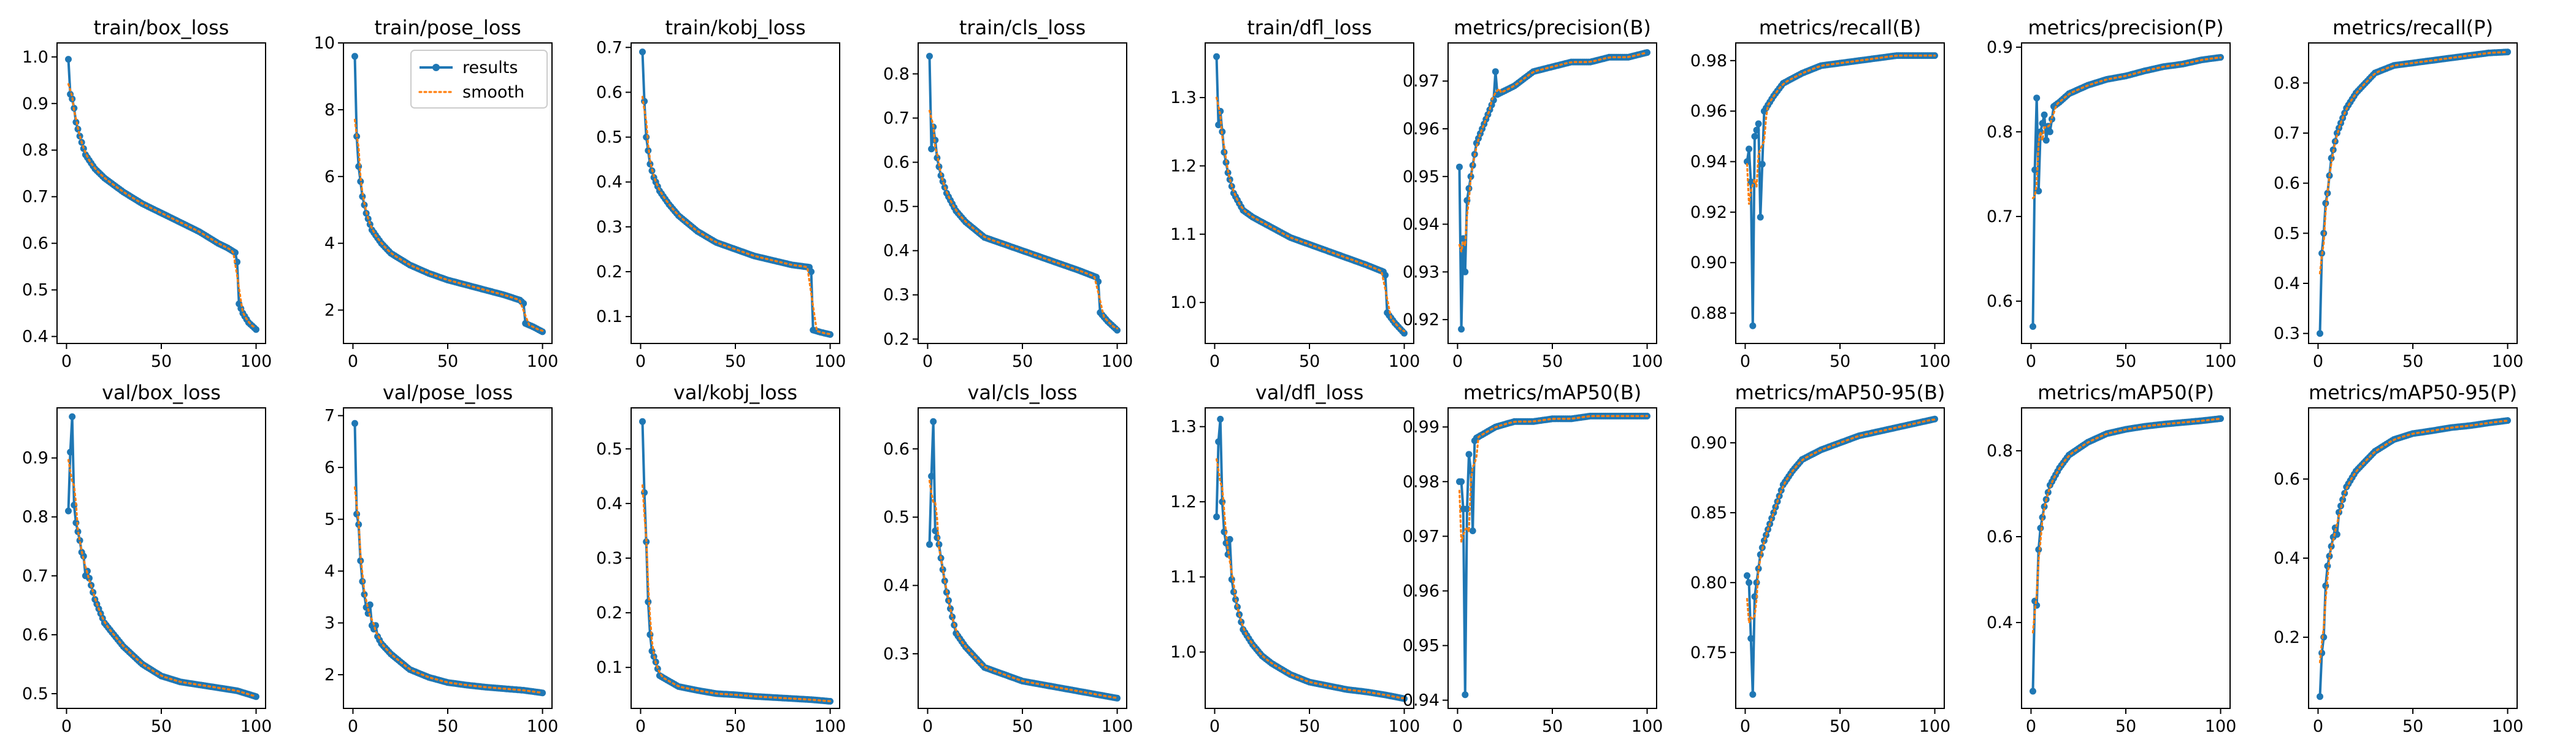  What do you see at coordinates (1708, 262) in the screenshot?
I see `y-tick-label: 0.90` at bounding box center [1708, 262].